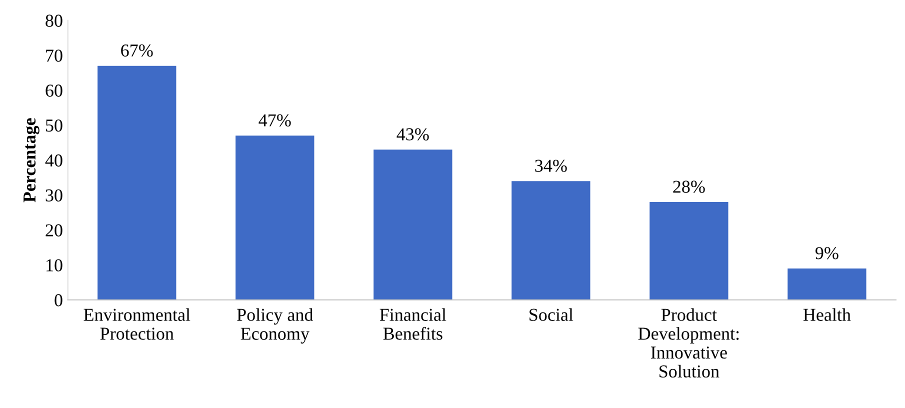  Describe the element at coordinates (54, 90) in the screenshot. I see `y-tick-label: 60` at that location.